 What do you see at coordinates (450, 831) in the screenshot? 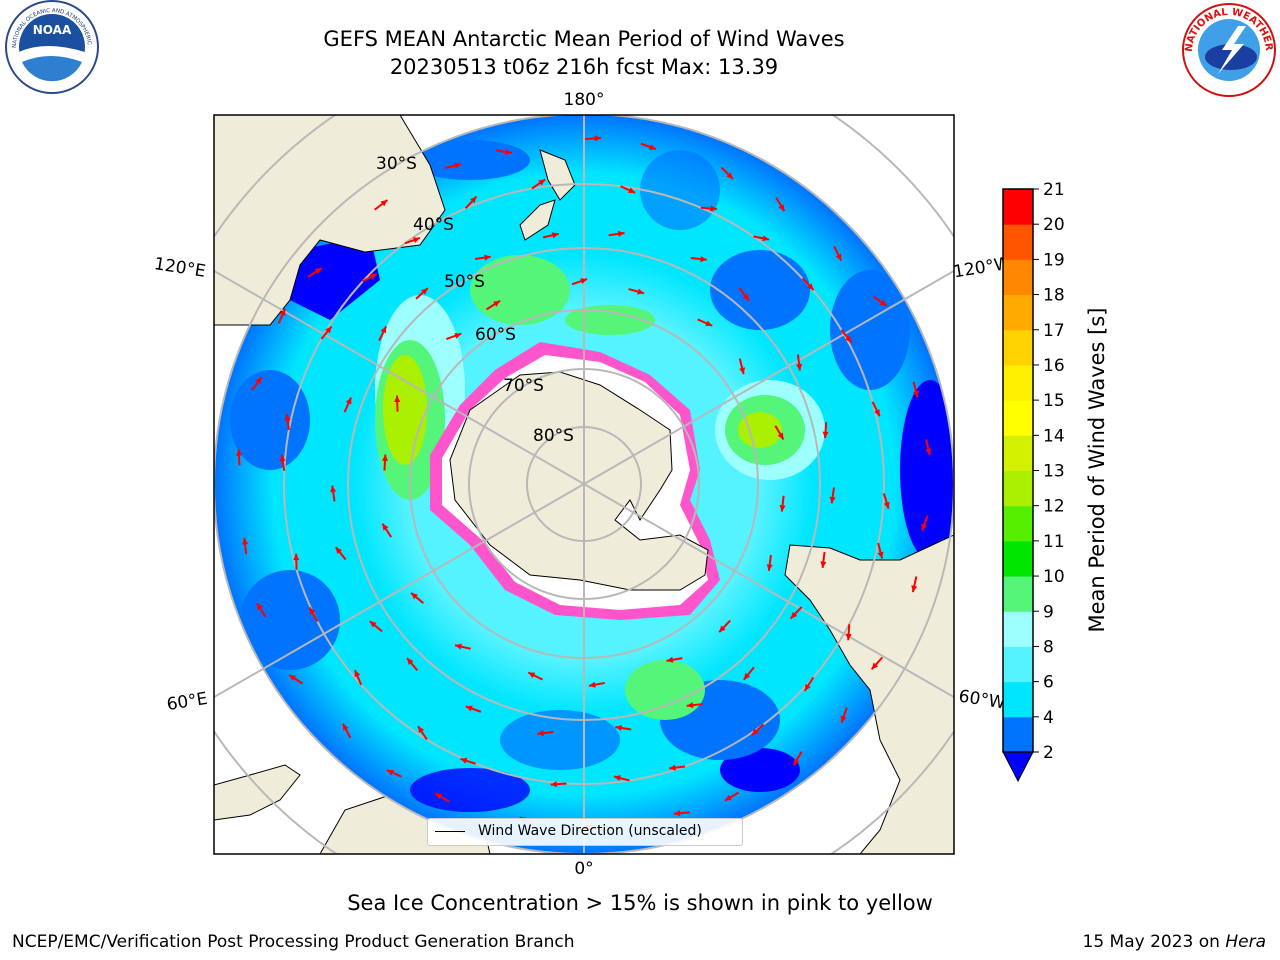
I see `legend-line-swatch` at bounding box center [450, 831].